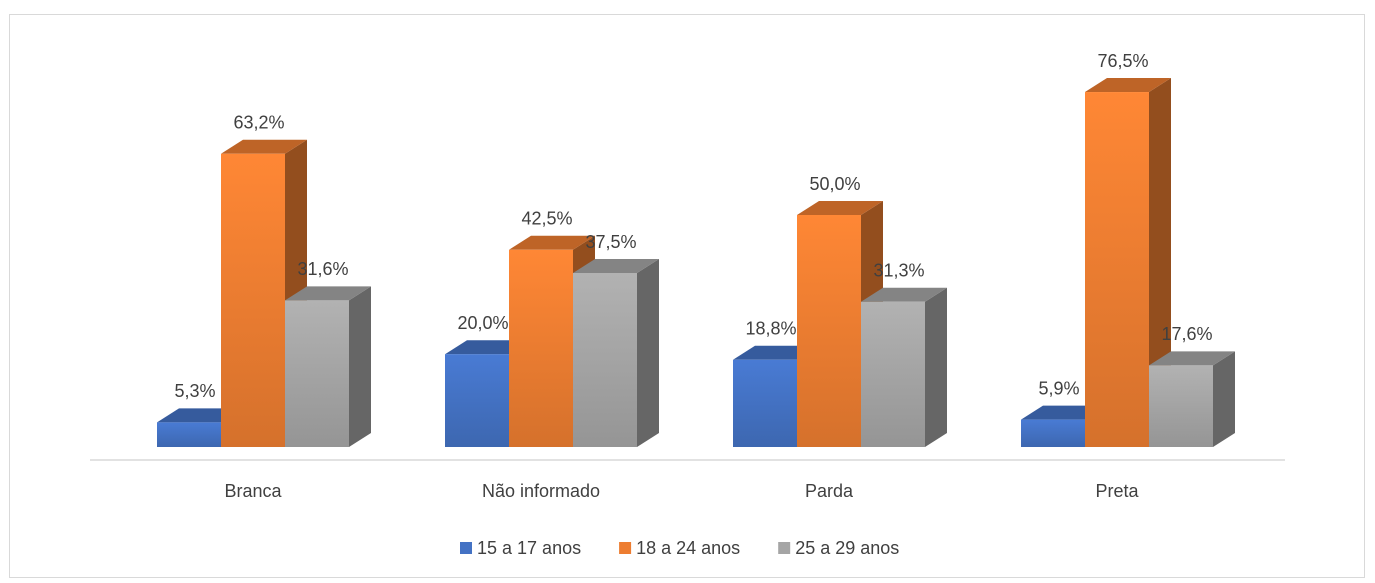 The image size is (1375, 583). What do you see at coordinates (829, 491) in the screenshot?
I see `x-tick-label: Parda` at bounding box center [829, 491].